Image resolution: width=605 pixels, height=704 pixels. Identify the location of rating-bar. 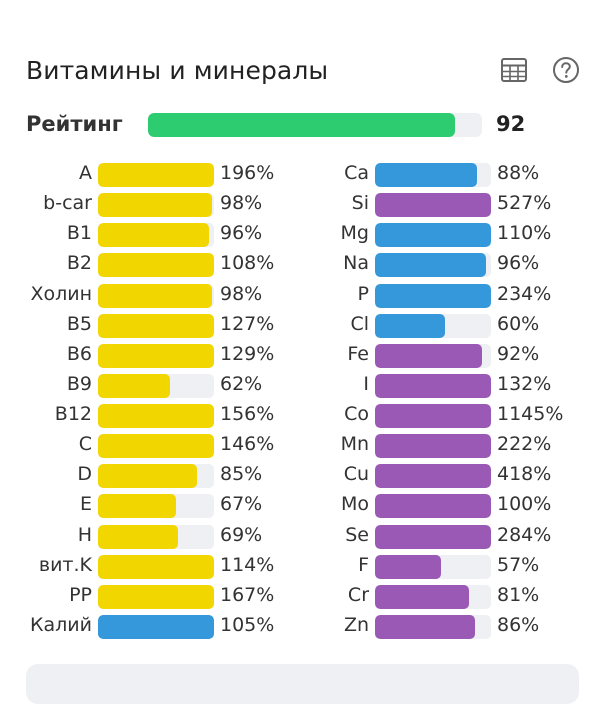
(315, 125).